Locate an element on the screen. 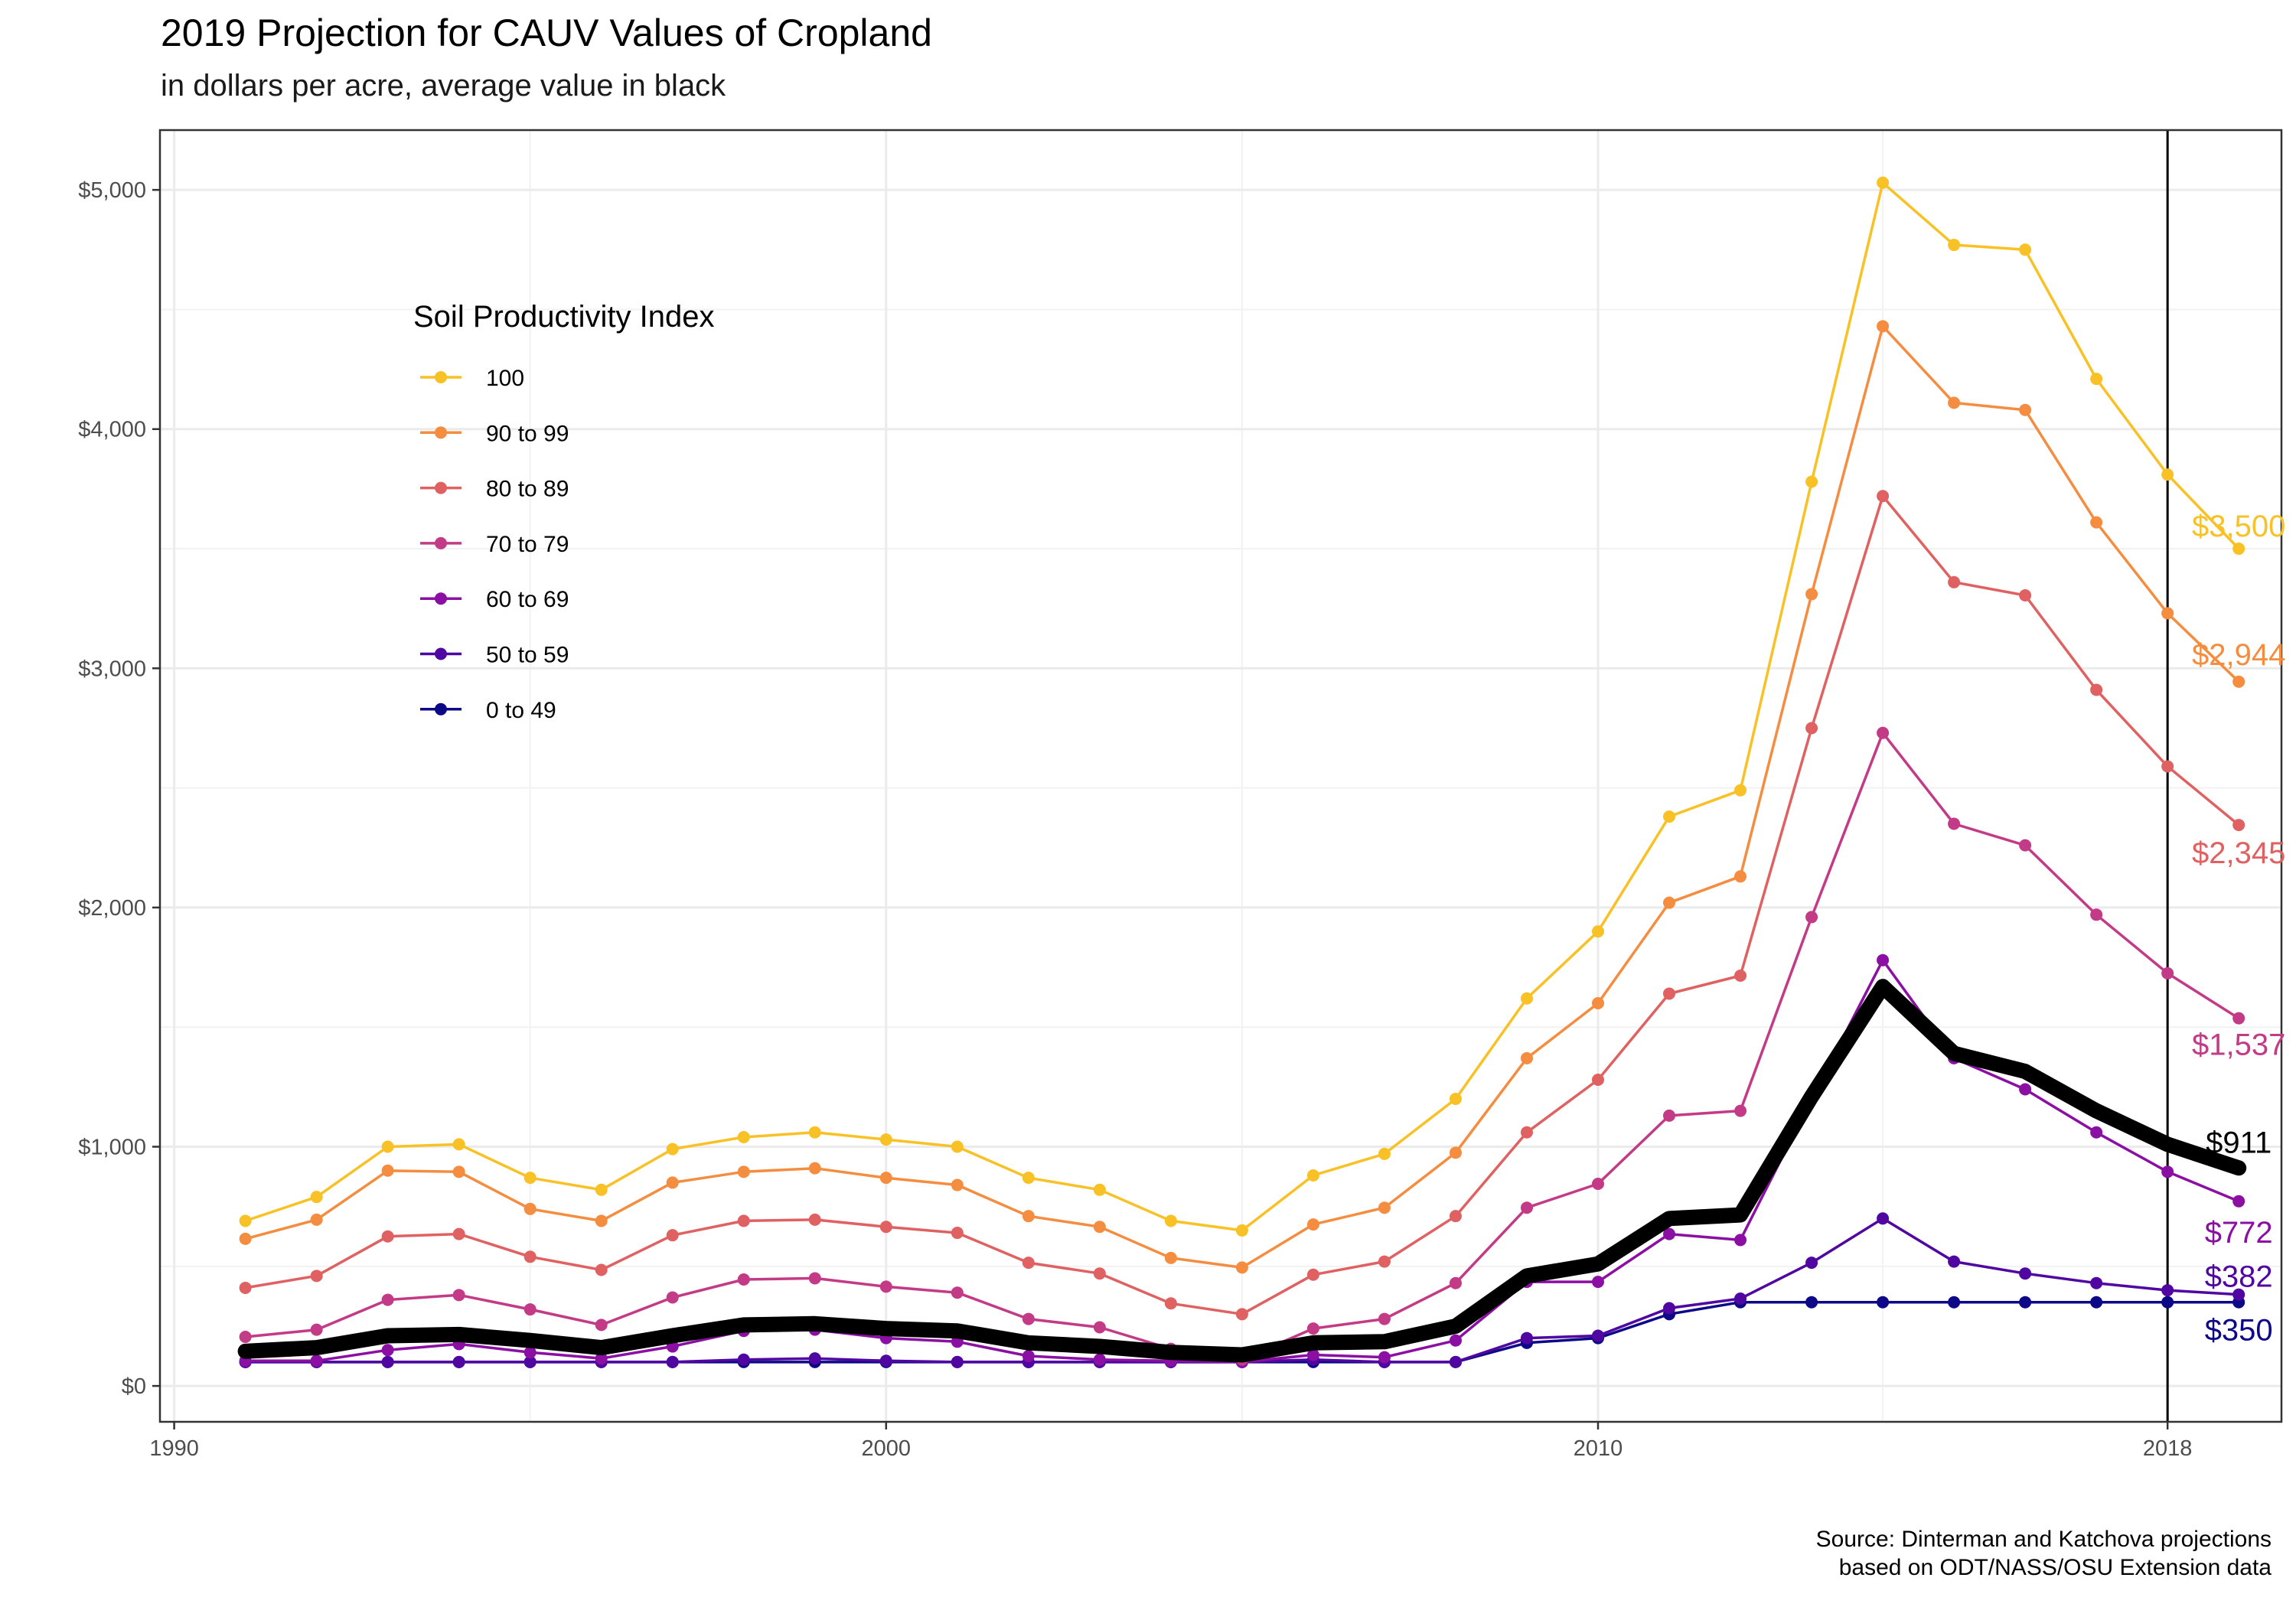  end-labels: $3,500 $2,944 $2,345 $1,537 $772 $382 $350 $911 is located at coordinates (2238, 929).